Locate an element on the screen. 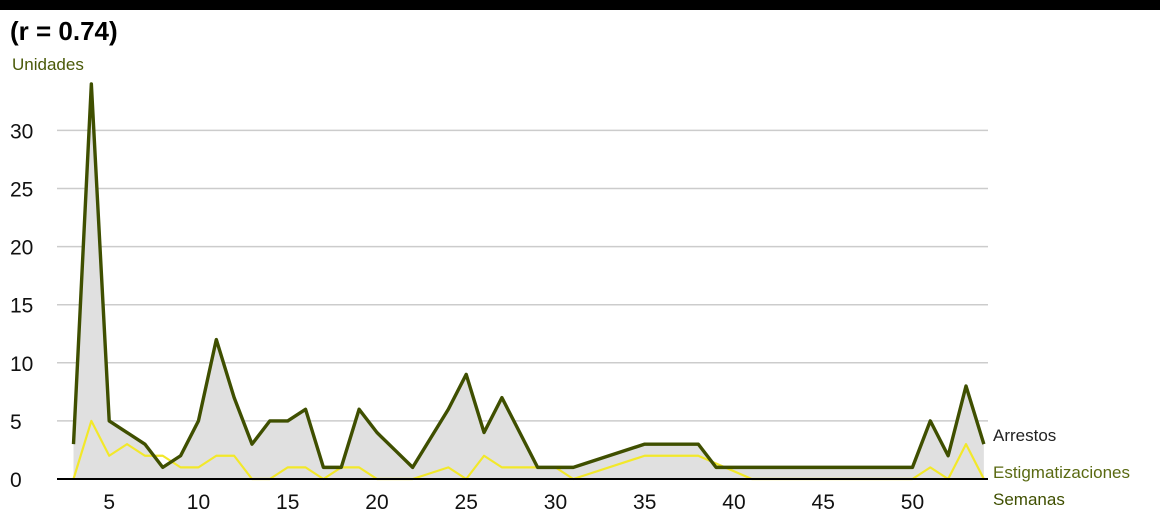 Image resolution: width=1160 pixels, height=515 pixels. legend-estigmatizaciones: Estigmatizaciones is located at coordinates (1061, 472).